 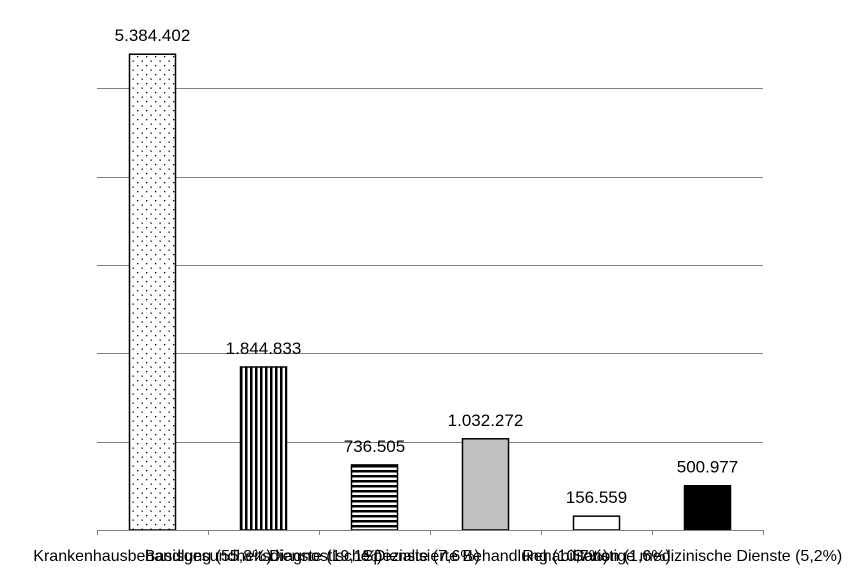 I want to click on value-label: 736.505, so click(x=374, y=446).